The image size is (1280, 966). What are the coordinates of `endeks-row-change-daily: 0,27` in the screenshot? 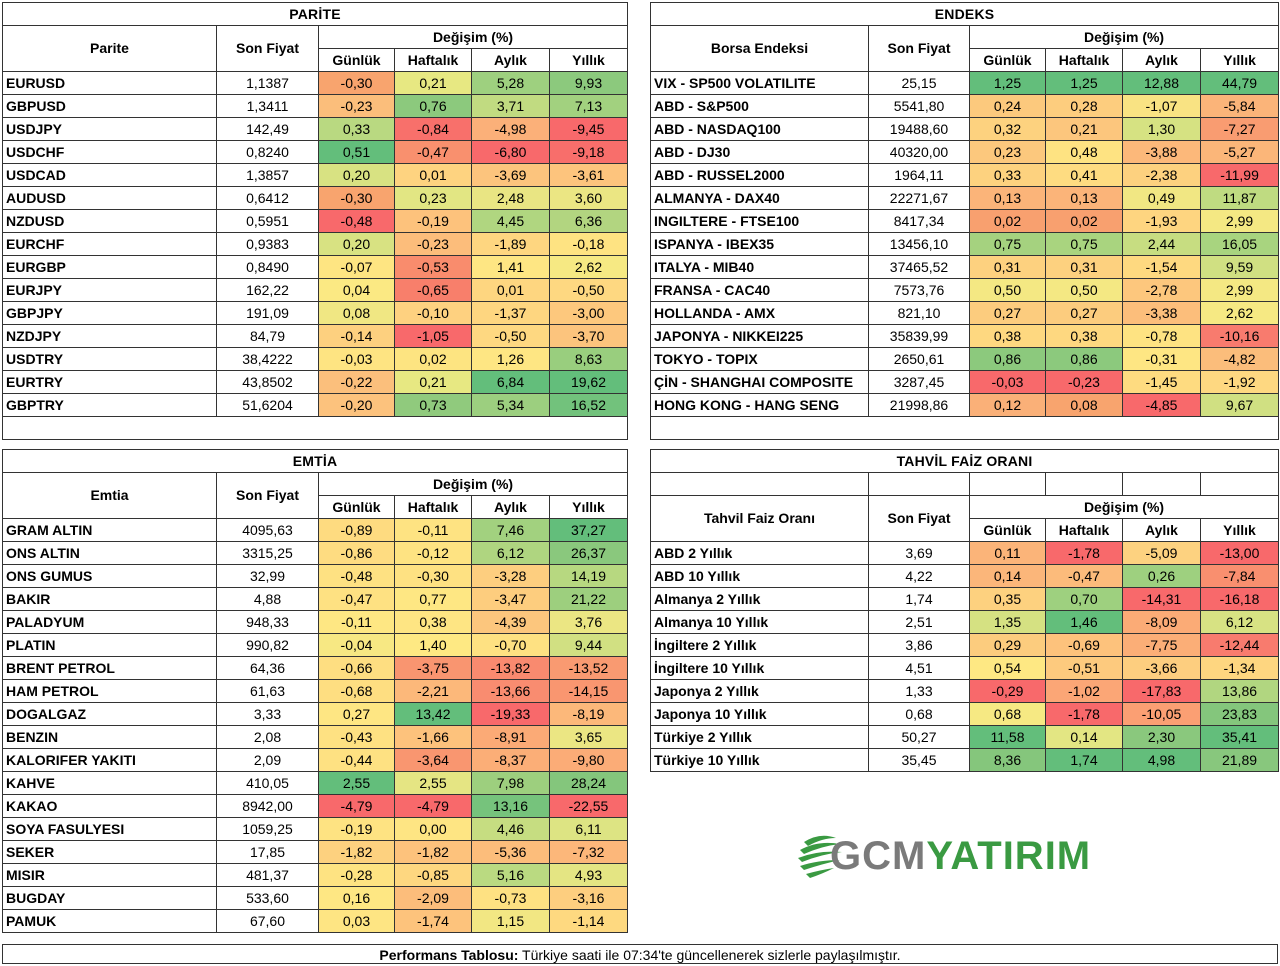 It's located at (1007, 313).